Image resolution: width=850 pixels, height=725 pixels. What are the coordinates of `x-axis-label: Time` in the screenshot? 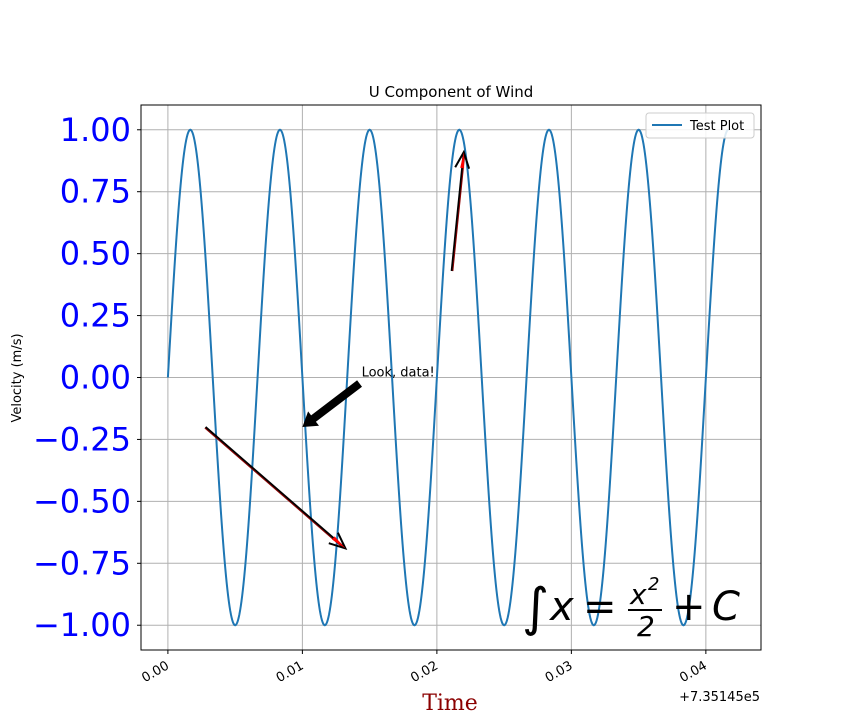 It's located at (450, 703).